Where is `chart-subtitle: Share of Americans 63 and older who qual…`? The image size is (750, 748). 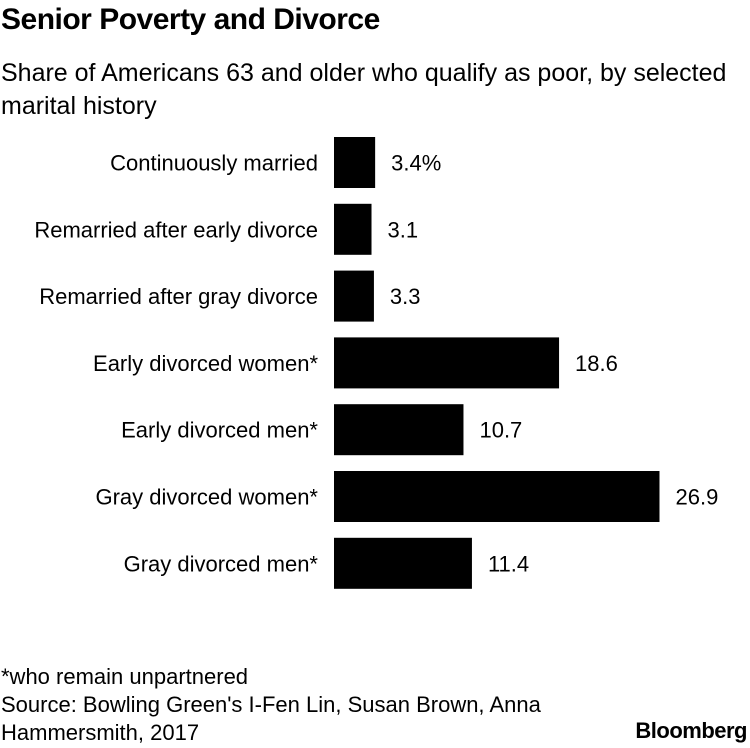 chart-subtitle: Share of Americans 63 and older who qual… is located at coordinates (364, 89).